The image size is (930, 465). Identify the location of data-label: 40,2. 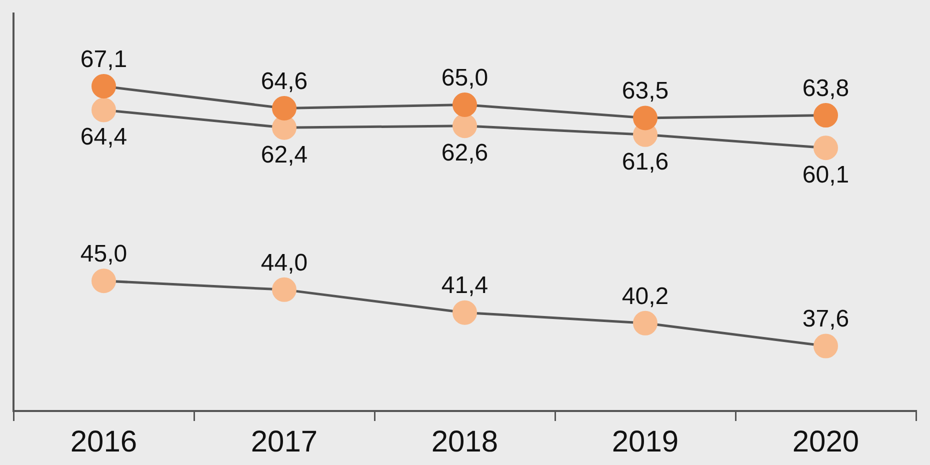
(645, 296).